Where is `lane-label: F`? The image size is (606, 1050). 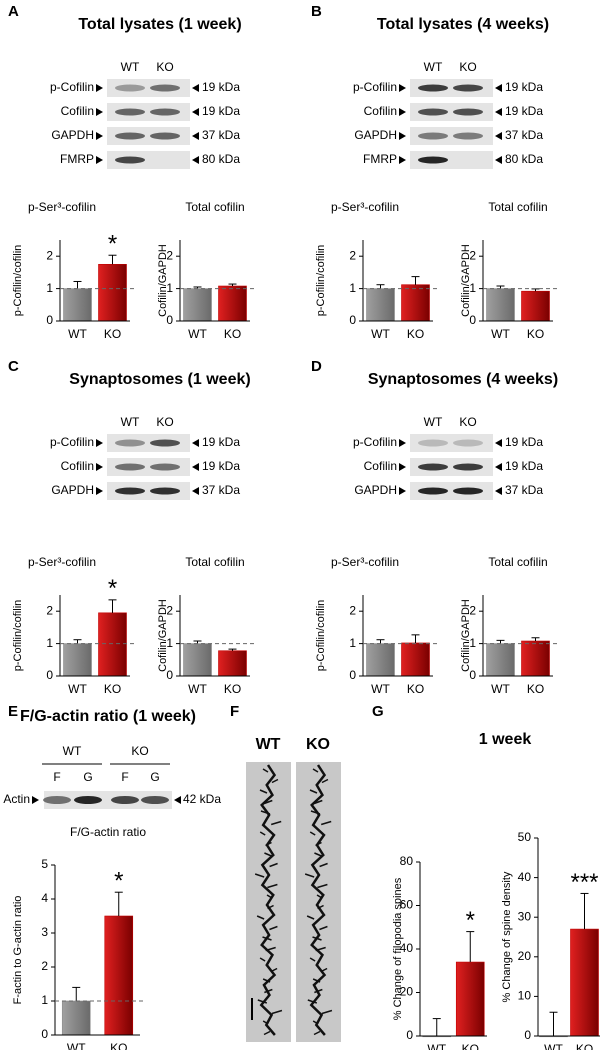 lane-label: F is located at coordinates (124, 777).